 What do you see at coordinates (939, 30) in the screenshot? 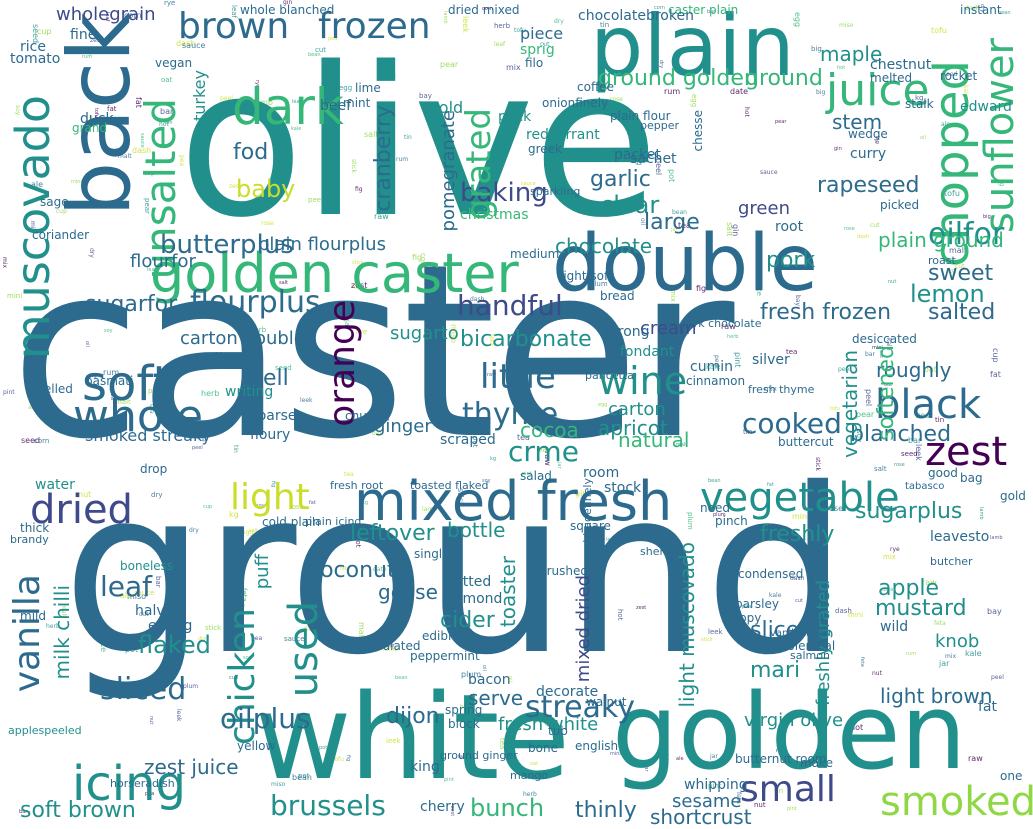
I see `filler-word: tofu` at bounding box center [939, 30].